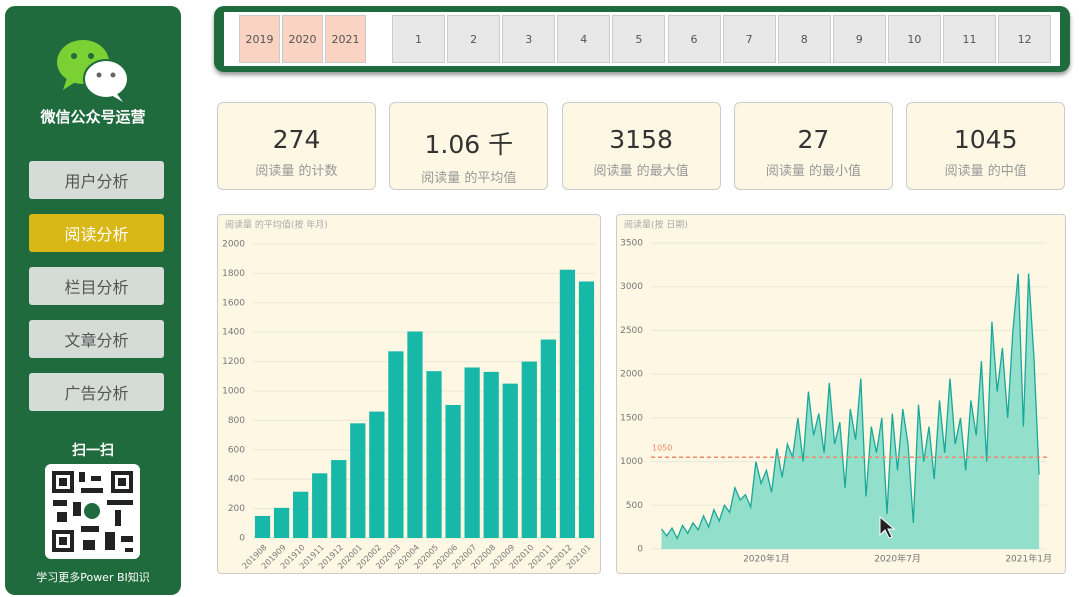  What do you see at coordinates (469, 178) in the screenshot?
I see `kpi-label: 阅读量 的平均值` at bounding box center [469, 178].